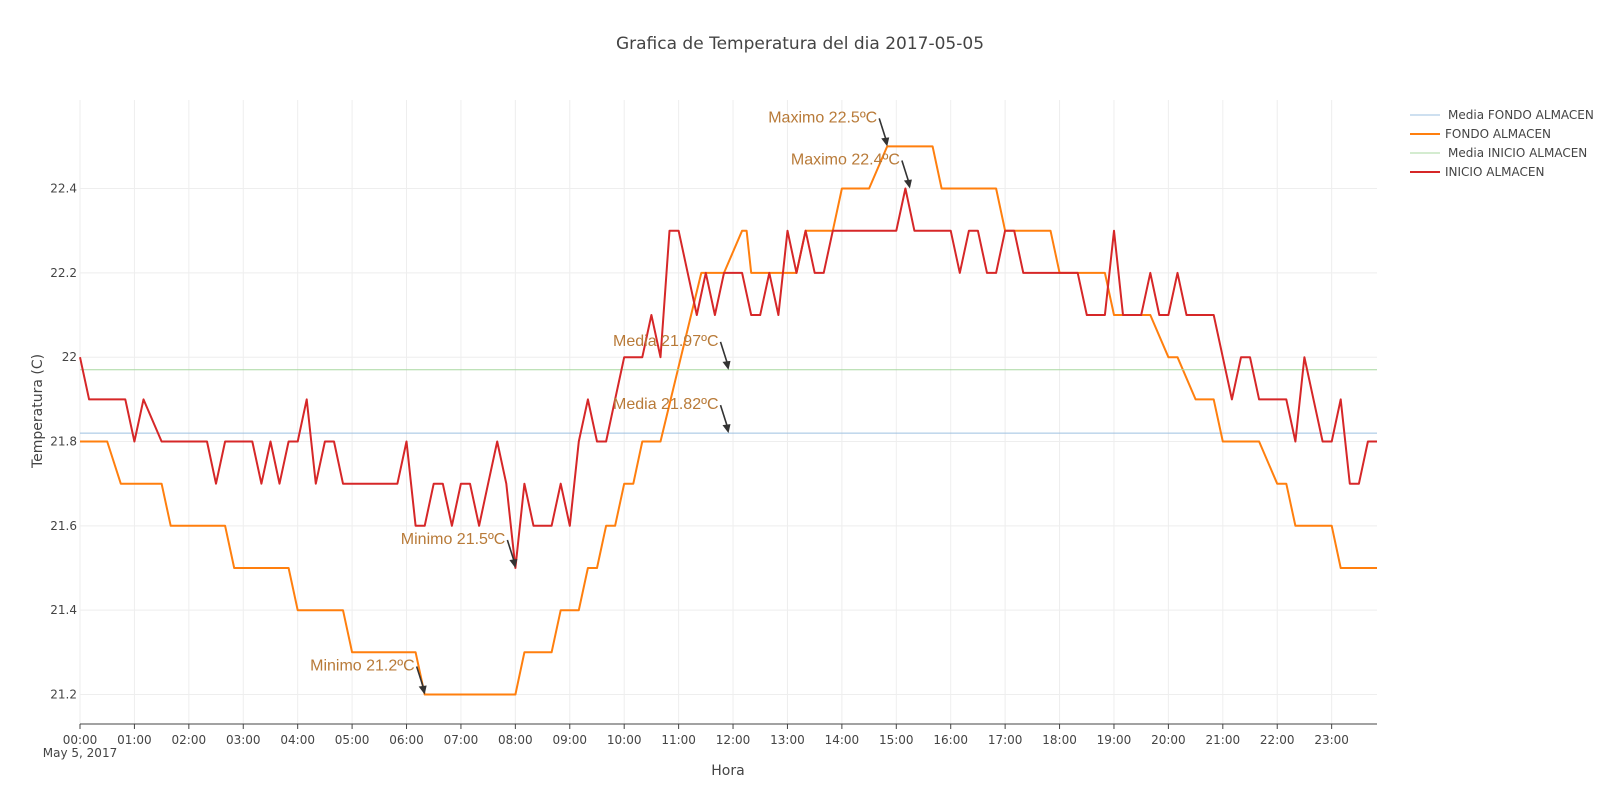 The height and width of the screenshot is (800, 1600). Describe the element at coordinates (950, 740) in the screenshot. I see `x-tick-label: 16:00` at that location.